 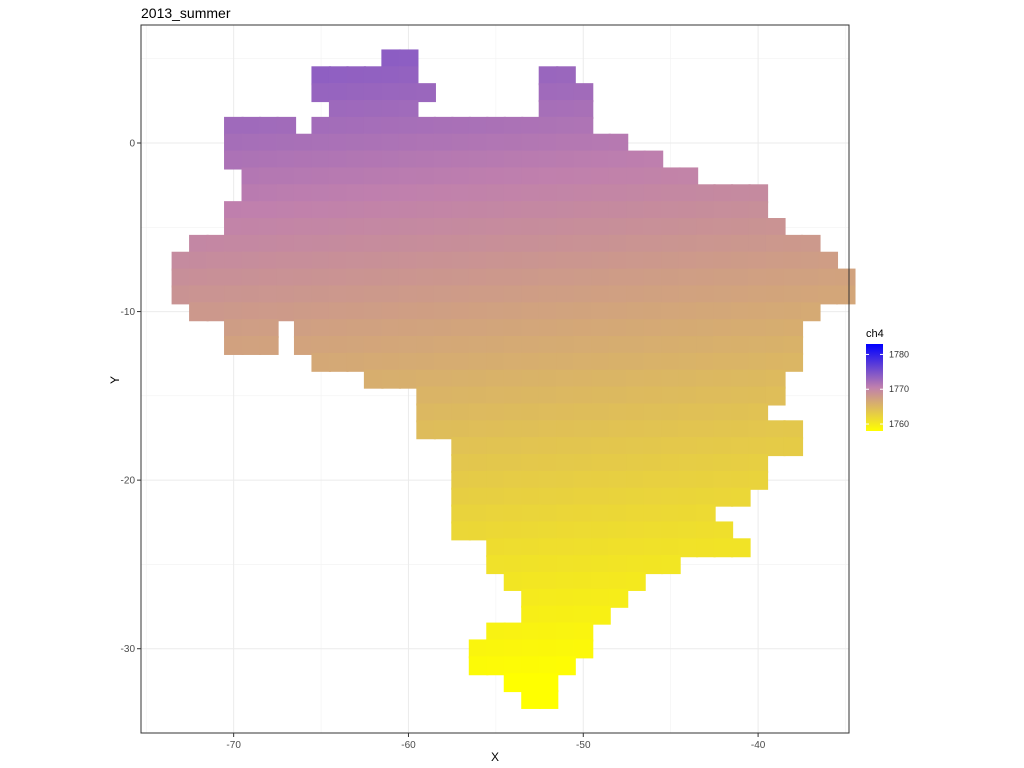 What do you see at coordinates (887, 389) in the screenshot?
I see `legend-ticks: 1760 1770 1780` at bounding box center [887, 389].